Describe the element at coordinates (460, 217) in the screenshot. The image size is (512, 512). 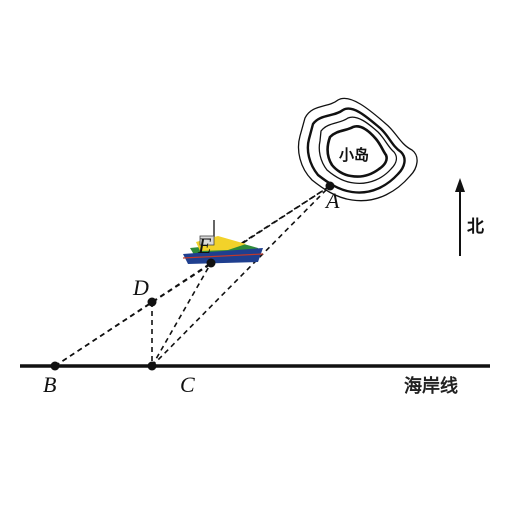
I see `north-arrow-icon` at that location.